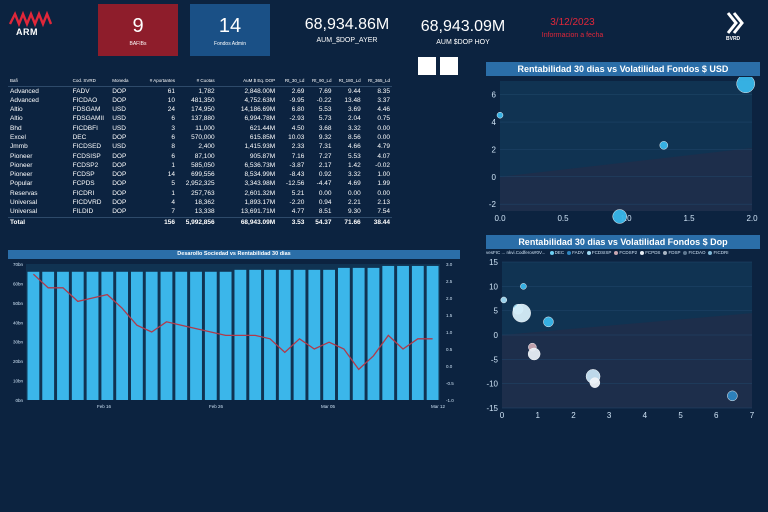 The height and width of the screenshot is (512, 768). I want to click on legend-item: DEC, so click(559, 252).